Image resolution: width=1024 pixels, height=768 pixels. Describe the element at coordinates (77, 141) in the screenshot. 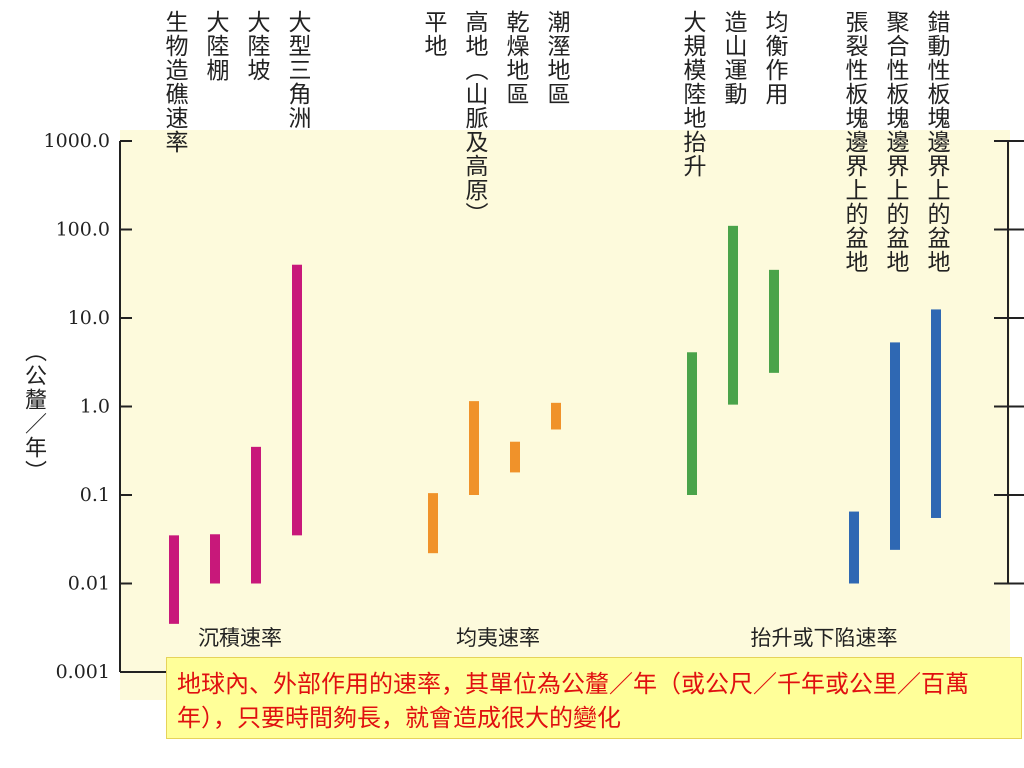

I see `tick-label: 1000.0` at that location.